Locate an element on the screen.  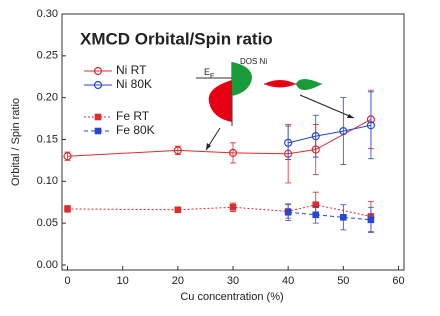
x-tick-label: 30 is located at coordinates (233, 281).